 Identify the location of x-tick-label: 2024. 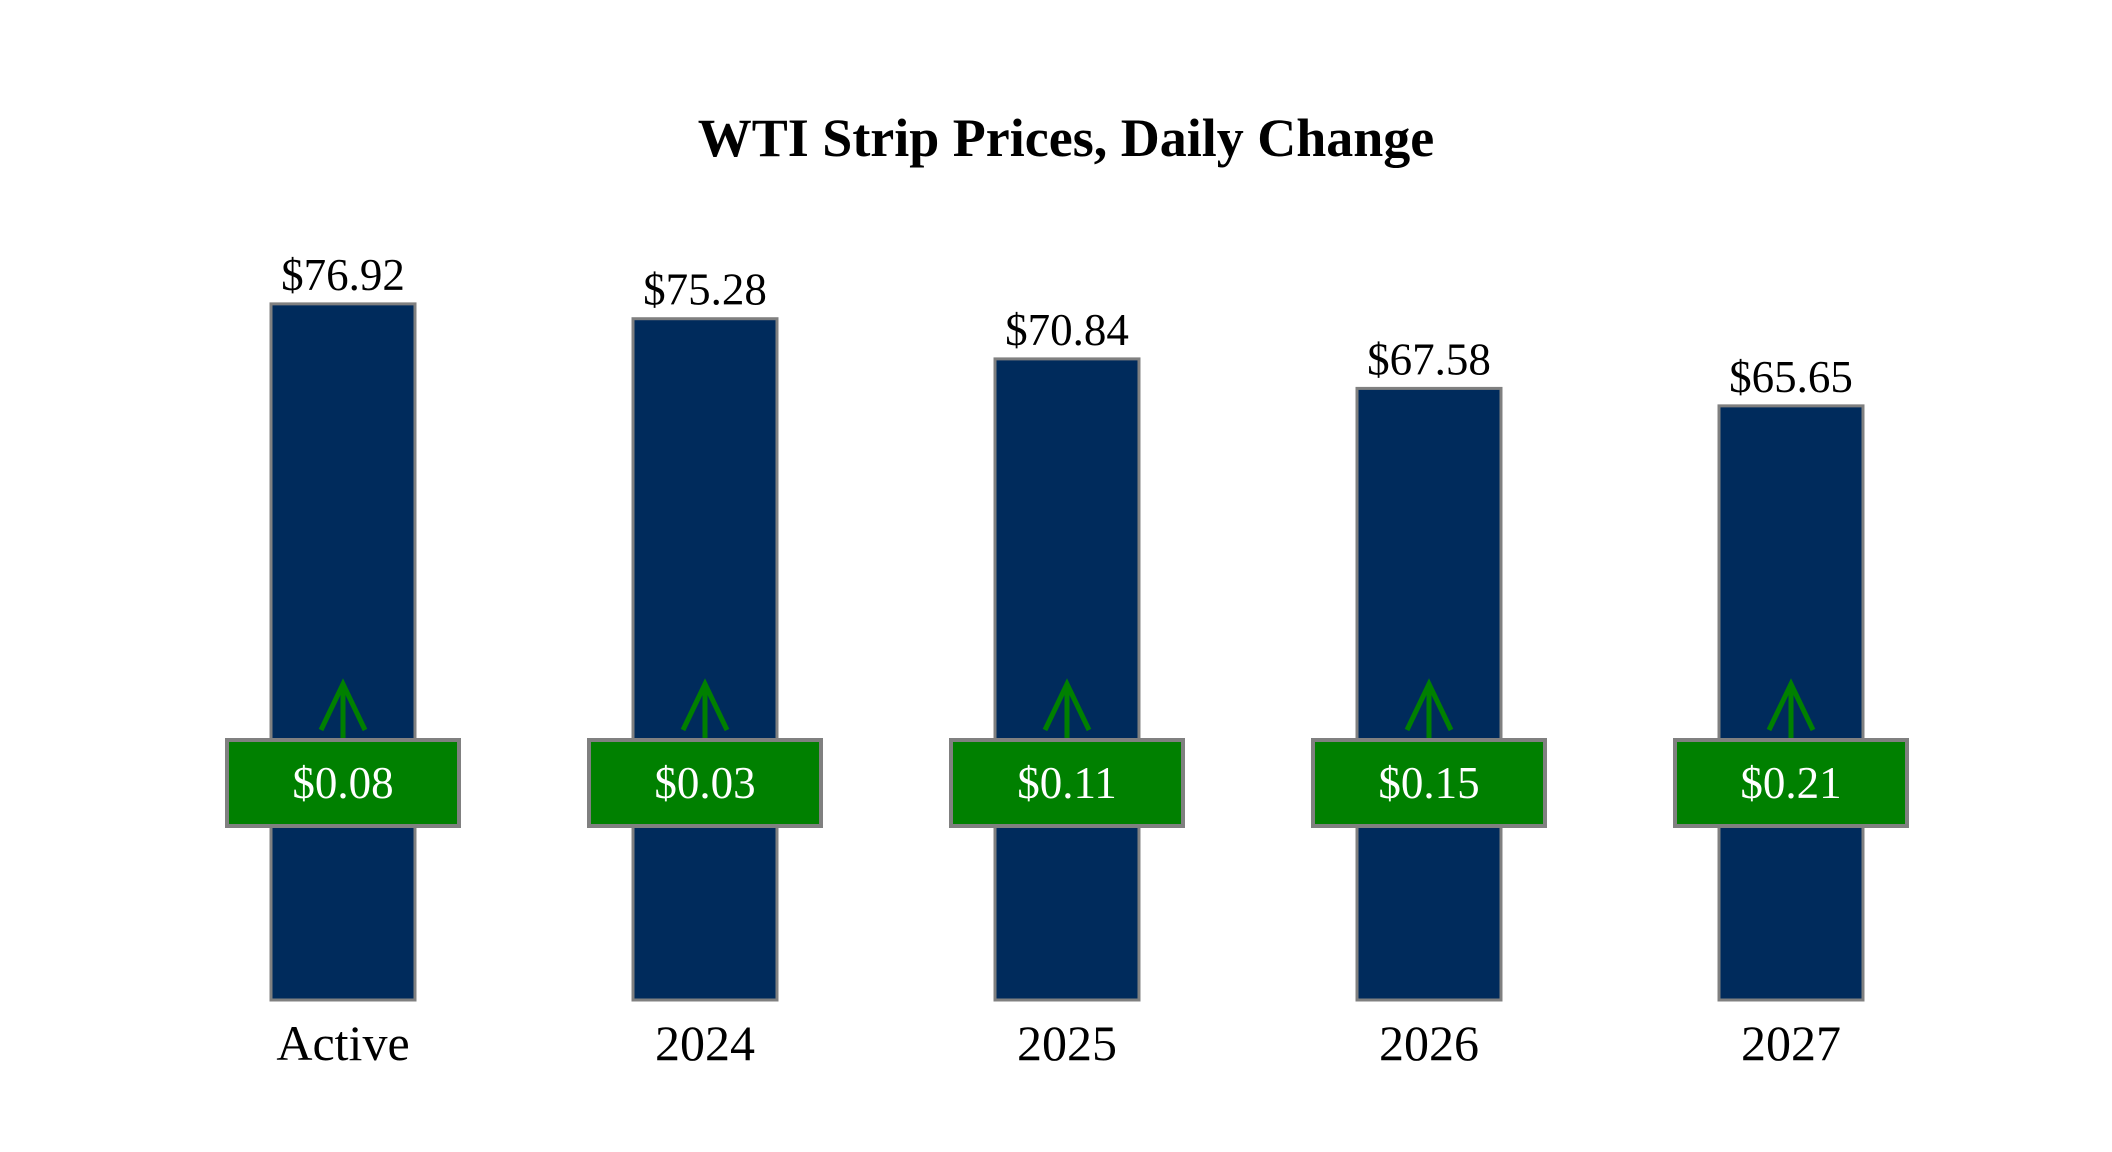
(705, 1043).